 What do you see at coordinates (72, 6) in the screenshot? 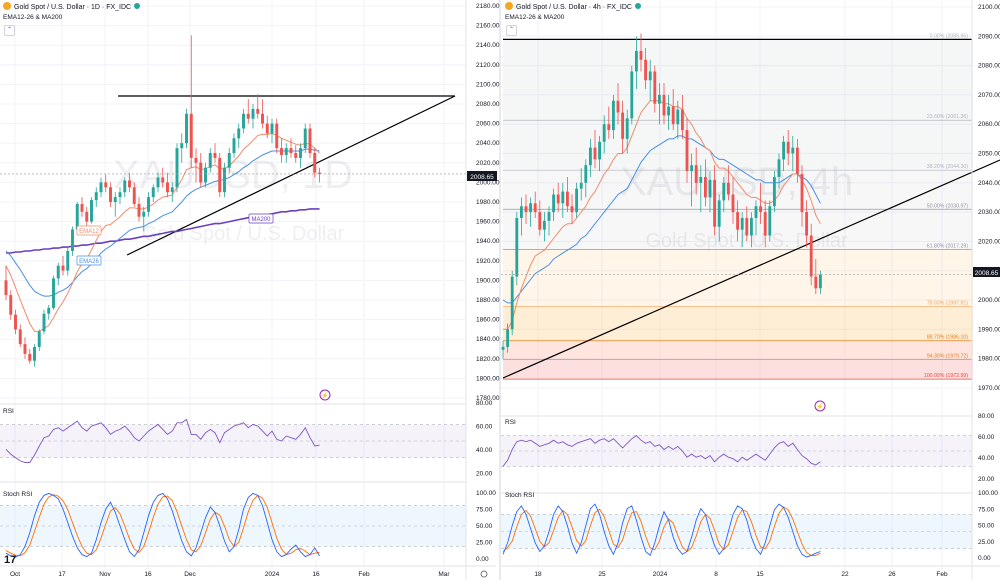
I see `left-chart-header: Gold Spot / U.S. Dollar · 1D · FX_IDC` at bounding box center [72, 6].